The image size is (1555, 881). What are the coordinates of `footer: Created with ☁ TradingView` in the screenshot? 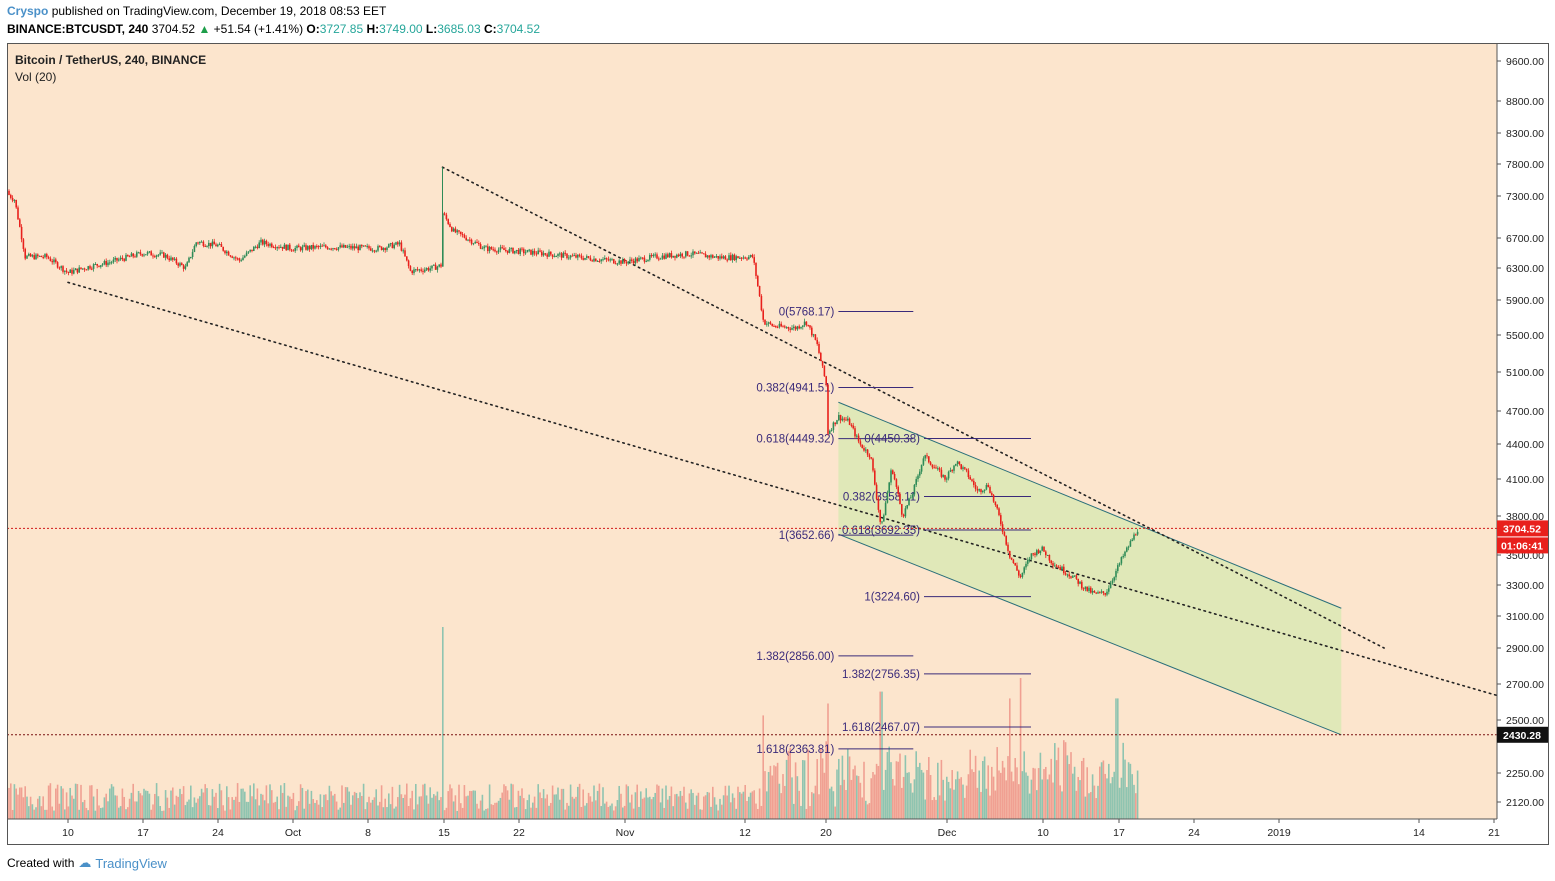 It's located at (87, 863).